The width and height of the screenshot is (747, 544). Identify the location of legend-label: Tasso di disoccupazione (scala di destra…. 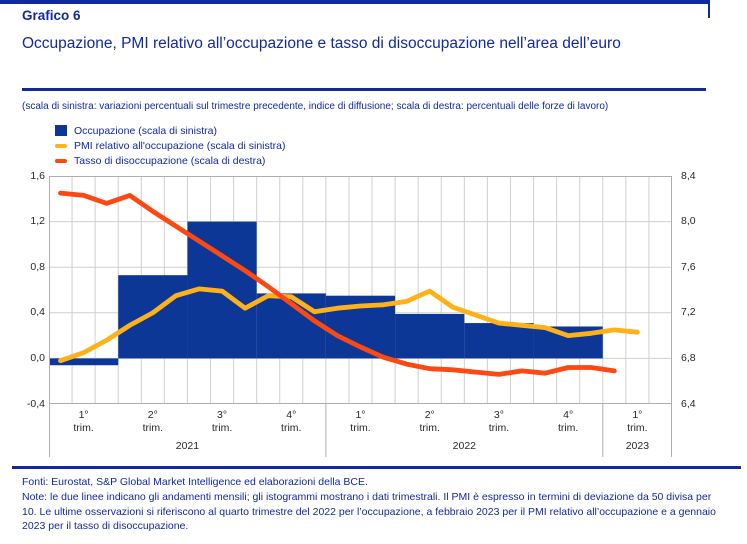
(170, 160).